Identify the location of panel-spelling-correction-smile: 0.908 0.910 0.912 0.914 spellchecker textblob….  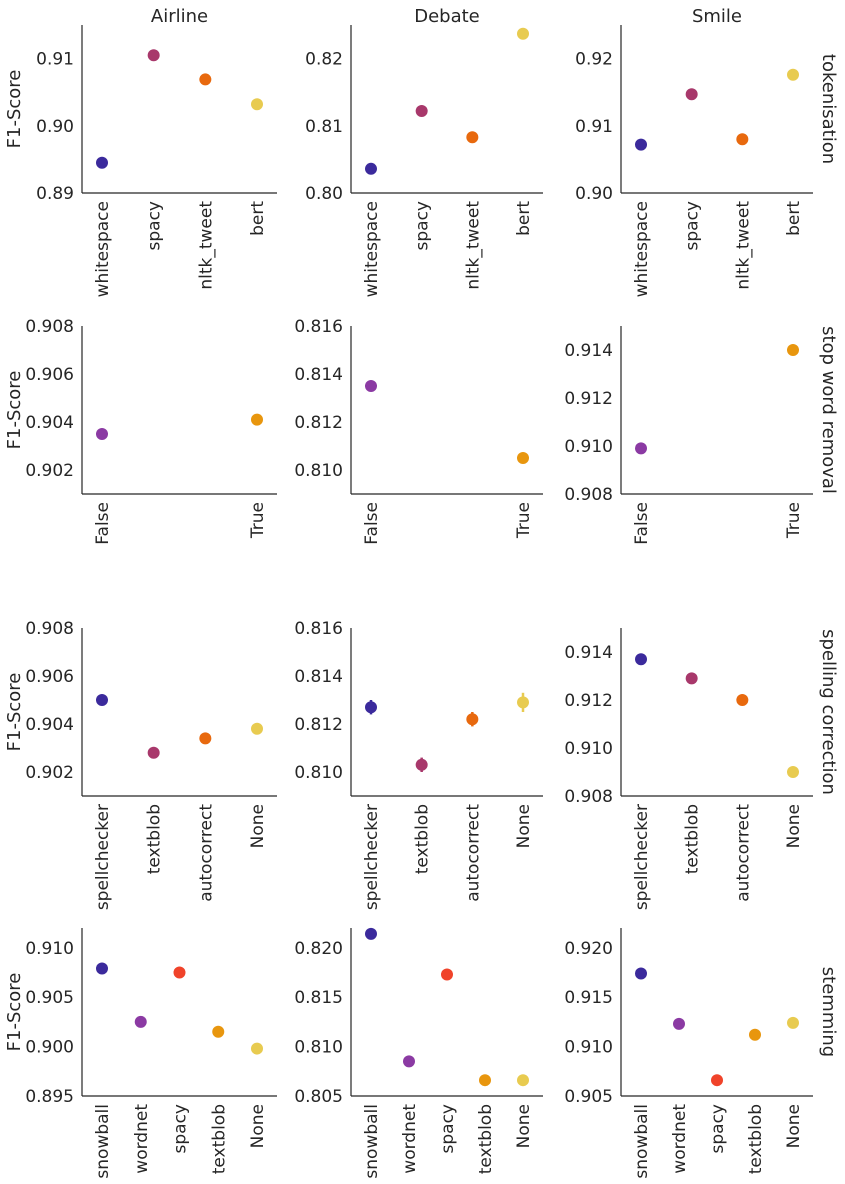
(688, 769).